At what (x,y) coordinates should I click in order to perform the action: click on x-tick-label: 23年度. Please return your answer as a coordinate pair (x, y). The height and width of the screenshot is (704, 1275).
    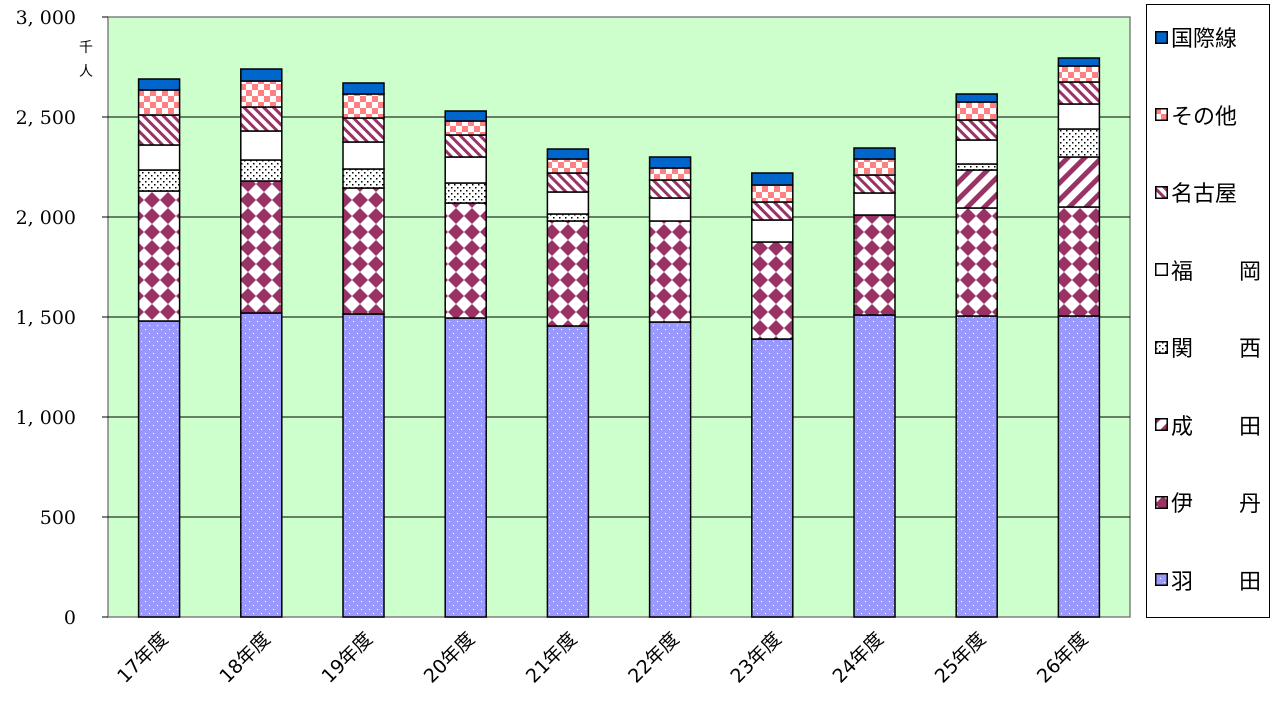
    Looking at the image, I should click on (756, 658).